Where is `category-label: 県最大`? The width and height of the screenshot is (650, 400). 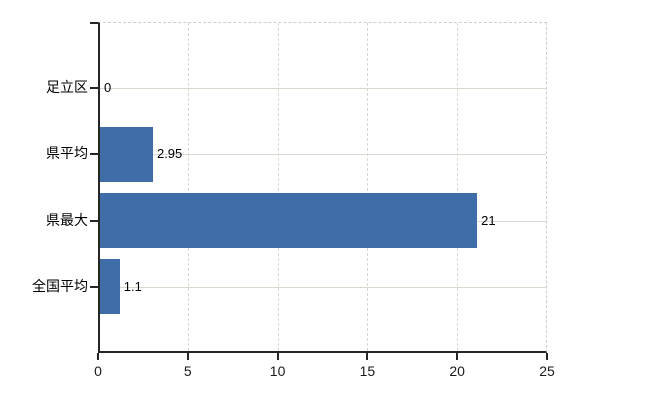 category-label: 県最大 is located at coordinates (67, 219).